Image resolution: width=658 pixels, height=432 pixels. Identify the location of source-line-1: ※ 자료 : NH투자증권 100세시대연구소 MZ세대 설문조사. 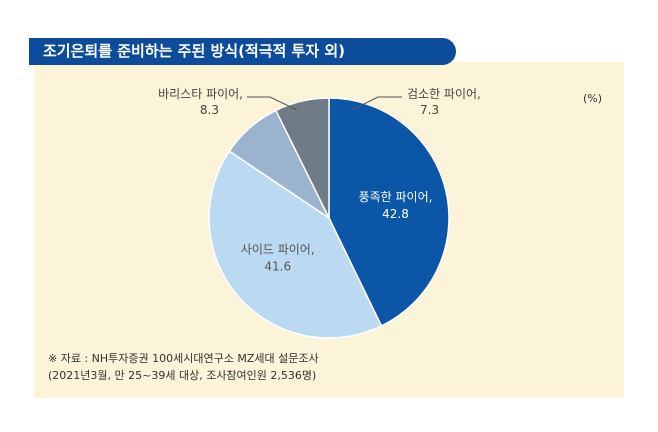
(183, 358).